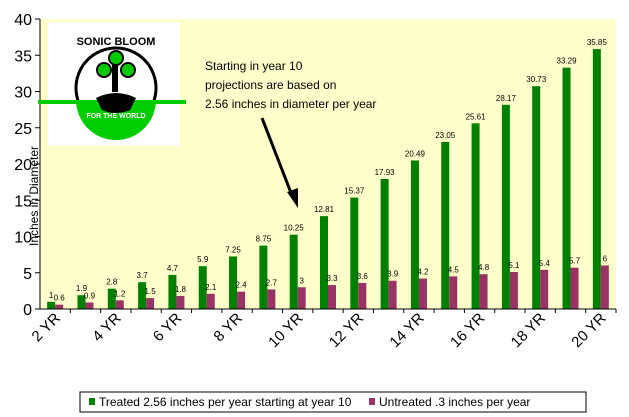 The width and height of the screenshot is (629, 417). Describe the element at coordinates (23, 129) in the screenshot. I see `y-tick-label: 25` at that location.